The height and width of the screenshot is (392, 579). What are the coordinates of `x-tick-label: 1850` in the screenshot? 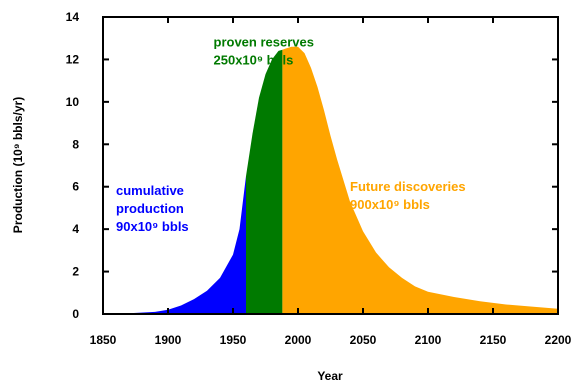 It's located at (103, 340).